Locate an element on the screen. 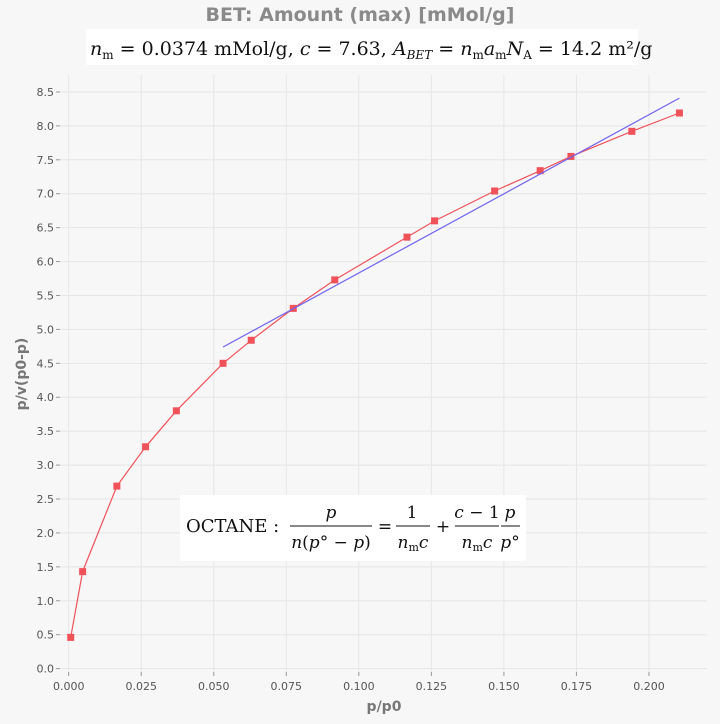 This screenshot has width=720, height=724. eq-plus: + is located at coordinates (443, 527).